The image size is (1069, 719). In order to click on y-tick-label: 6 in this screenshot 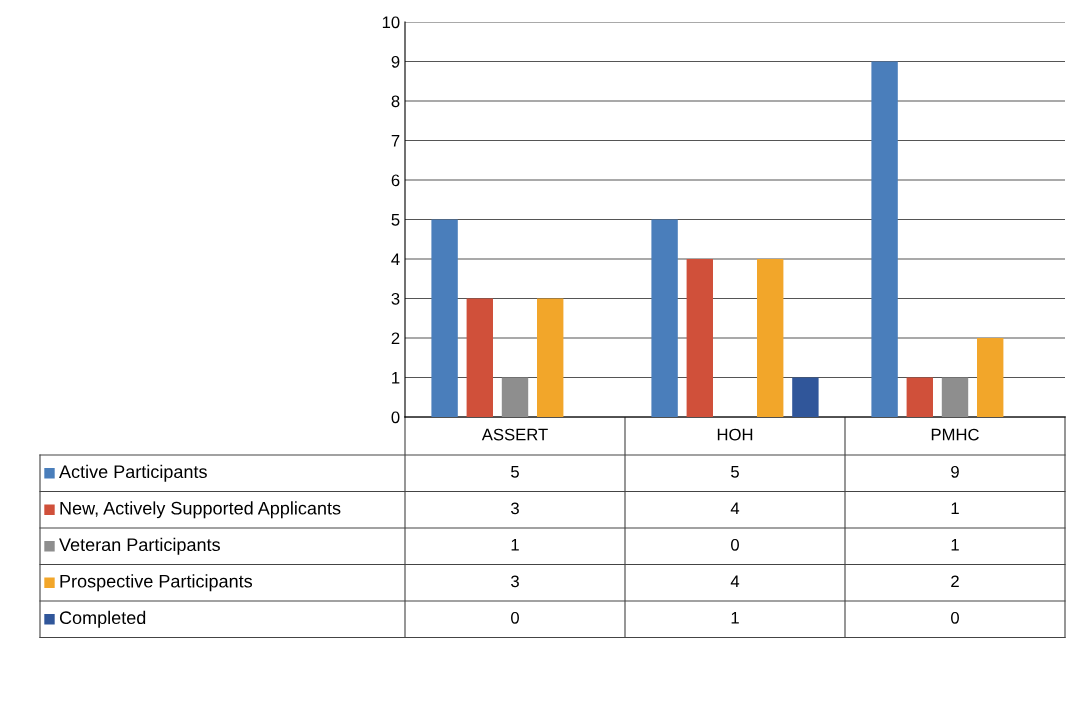, I will do `click(395, 180)`.